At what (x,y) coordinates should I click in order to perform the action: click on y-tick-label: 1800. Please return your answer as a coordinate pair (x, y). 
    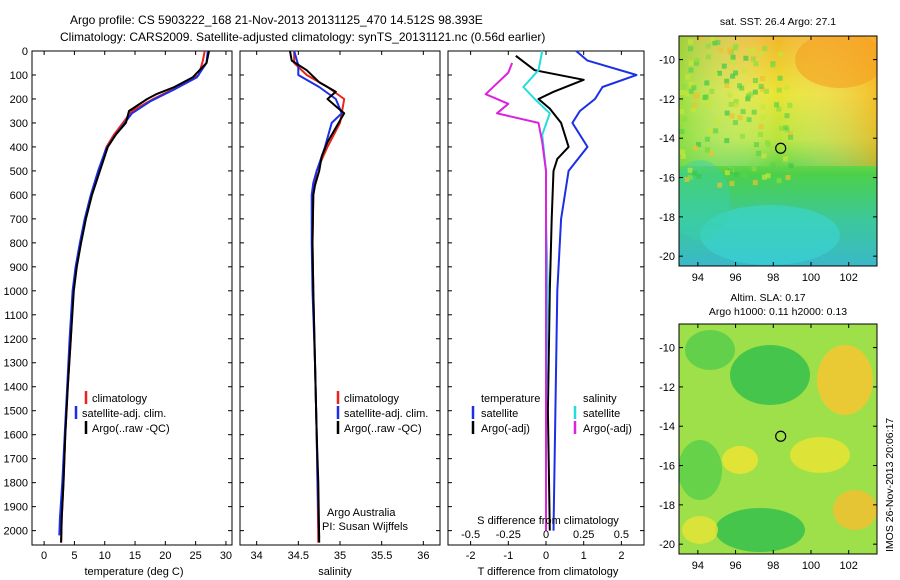
    Looking at the image, I should click on (16, 484).